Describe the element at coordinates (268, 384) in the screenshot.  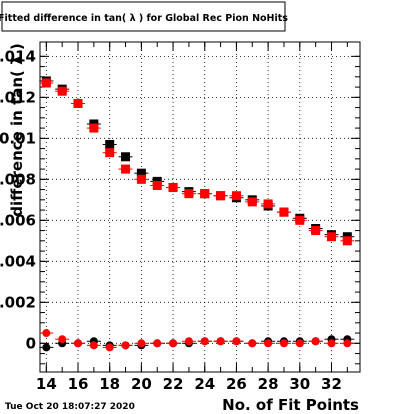
I see `x-tick-label: 28` at that location.